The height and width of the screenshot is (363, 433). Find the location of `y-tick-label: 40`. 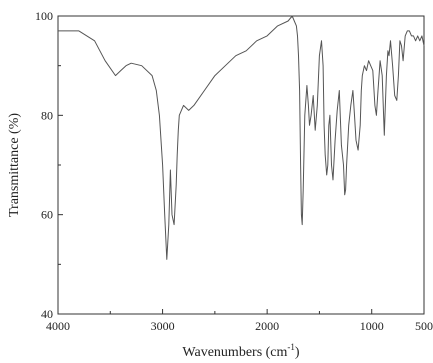

y-tick-label: 40 is located at coordinates (47, 314).